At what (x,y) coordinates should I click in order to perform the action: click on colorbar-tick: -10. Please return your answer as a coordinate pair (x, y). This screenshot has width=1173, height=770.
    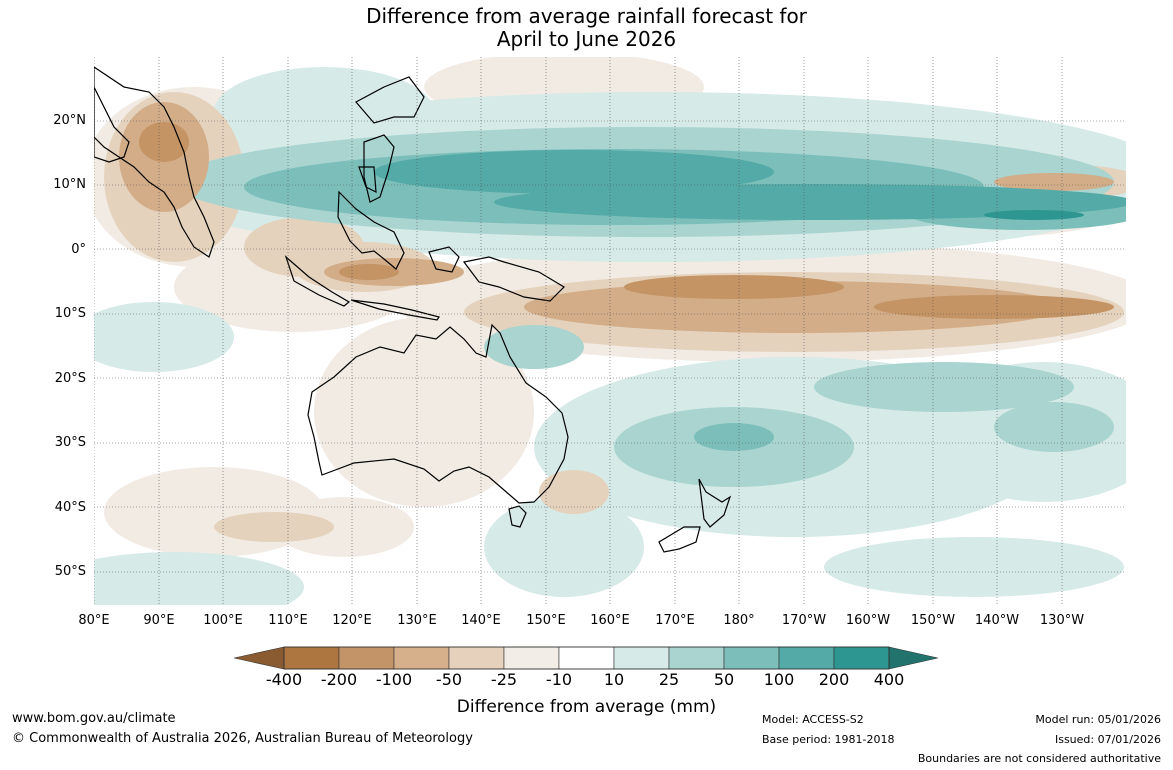
    Looking at the image, I should click on (559, 679).